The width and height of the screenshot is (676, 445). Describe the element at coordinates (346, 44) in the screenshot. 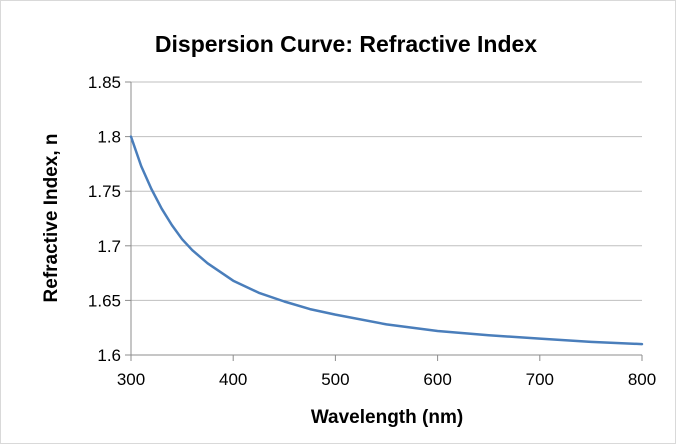

I see `chart-title: Dispersion Curve: Refractive Index` at that location.